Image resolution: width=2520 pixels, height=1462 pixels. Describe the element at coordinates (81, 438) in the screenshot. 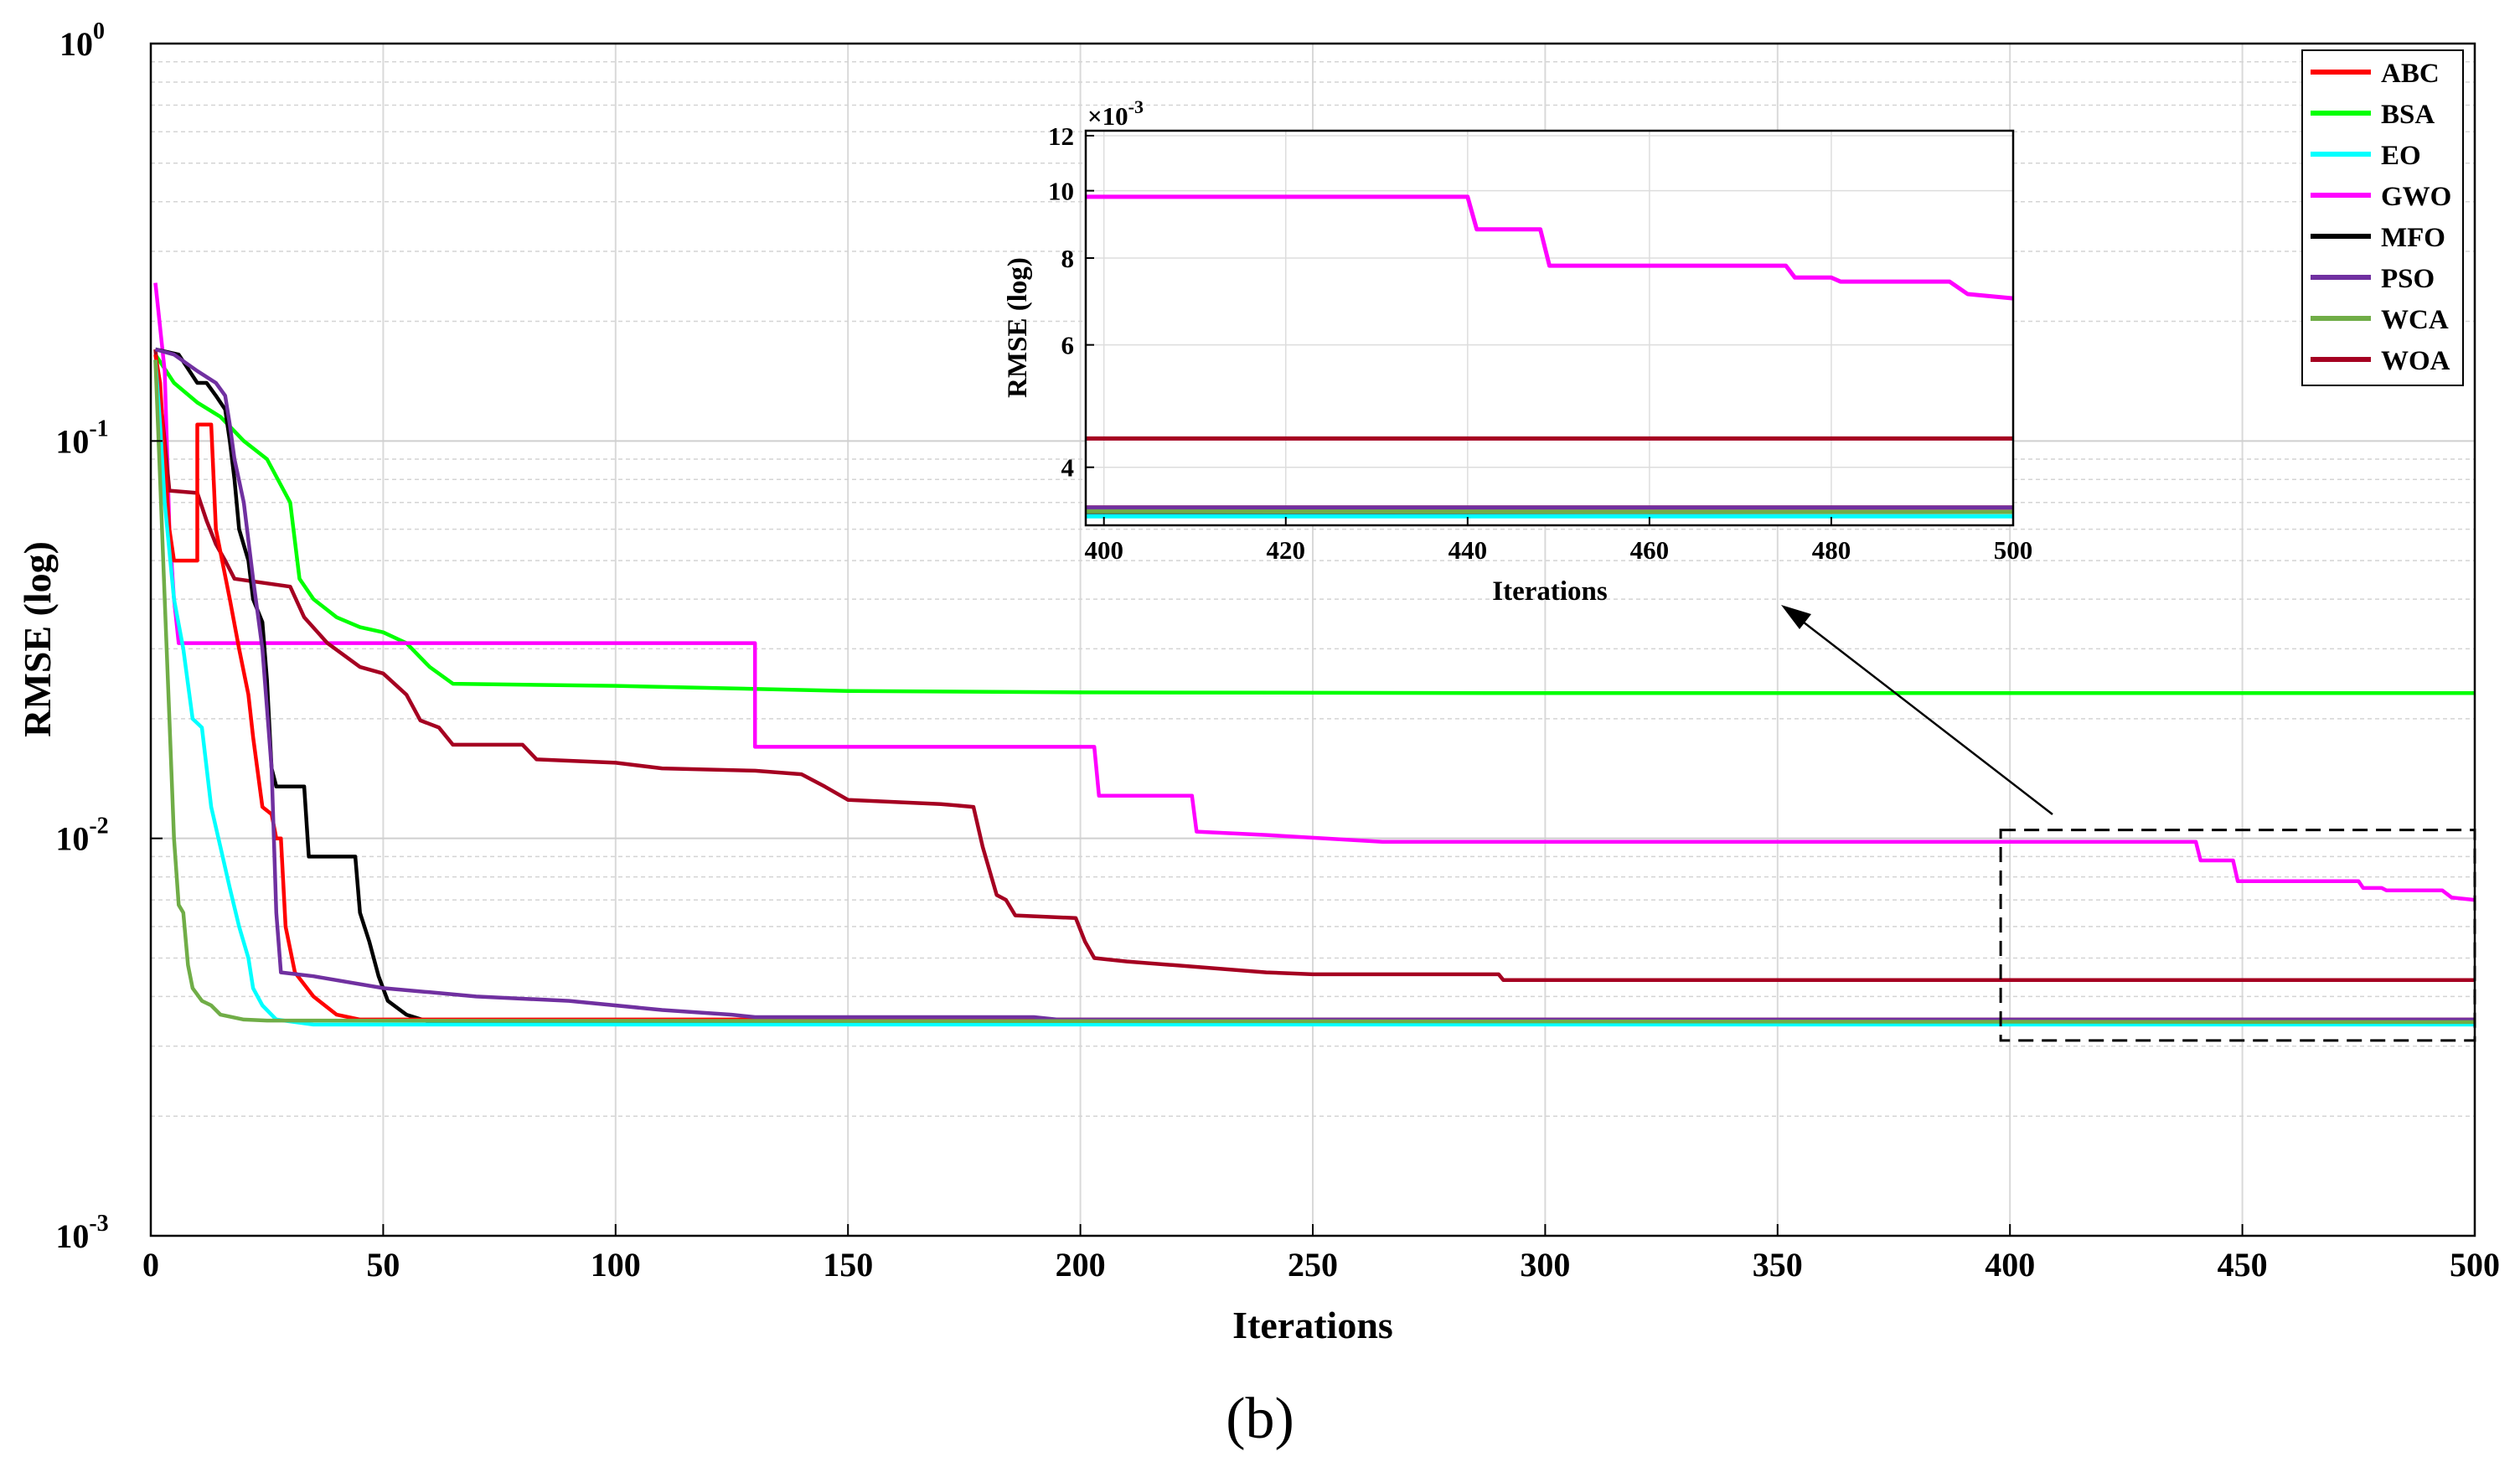

I see `y-tick-label: 10⁻¹` at that location.